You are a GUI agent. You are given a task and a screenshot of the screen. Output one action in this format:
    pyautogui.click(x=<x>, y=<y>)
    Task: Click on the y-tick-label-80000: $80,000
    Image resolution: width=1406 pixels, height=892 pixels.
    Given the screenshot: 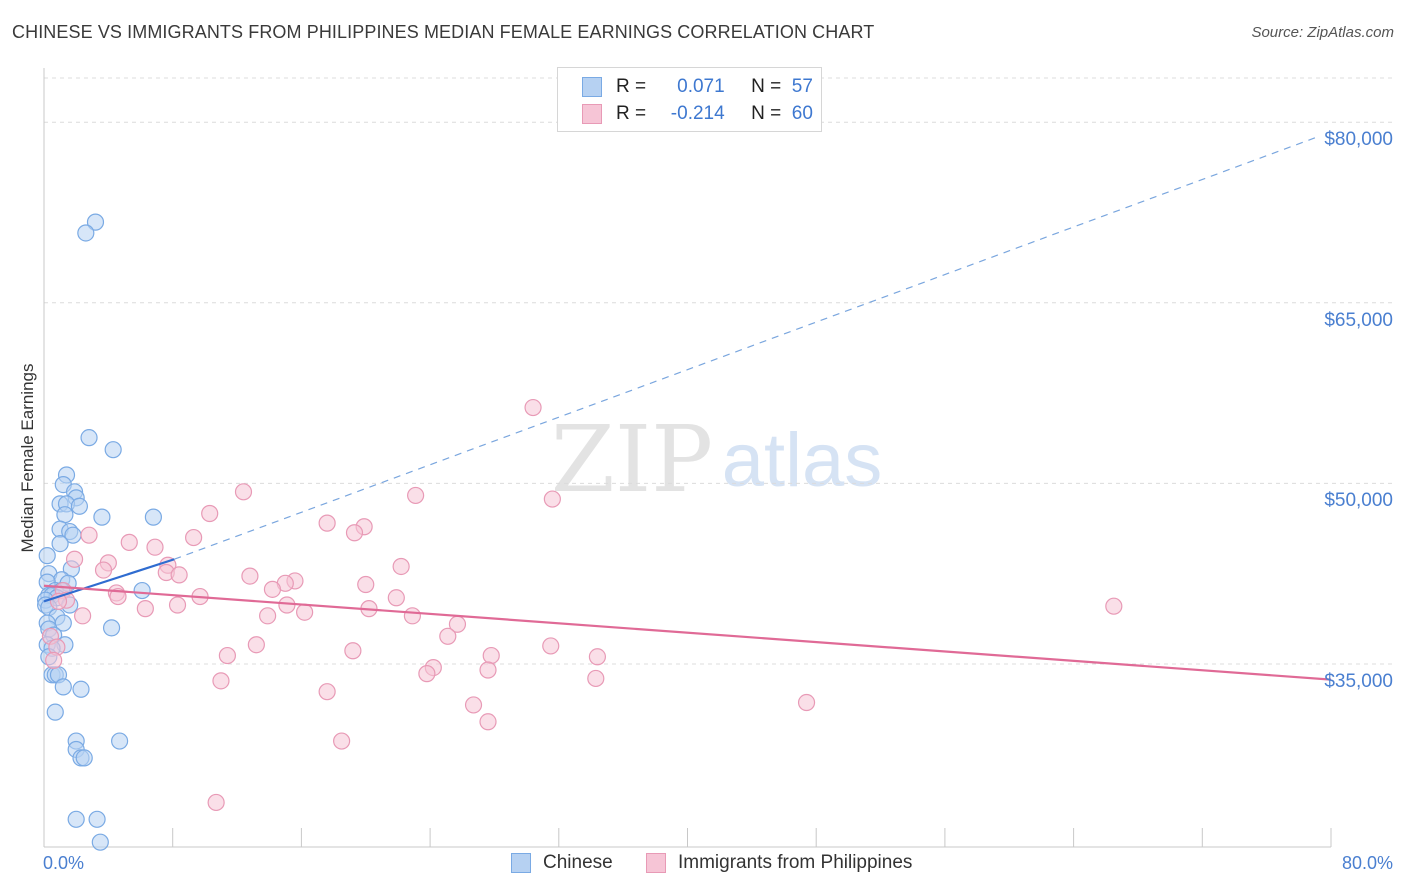 What is the action you would take?
    pyautogui.click(x=1358, y=140)
    